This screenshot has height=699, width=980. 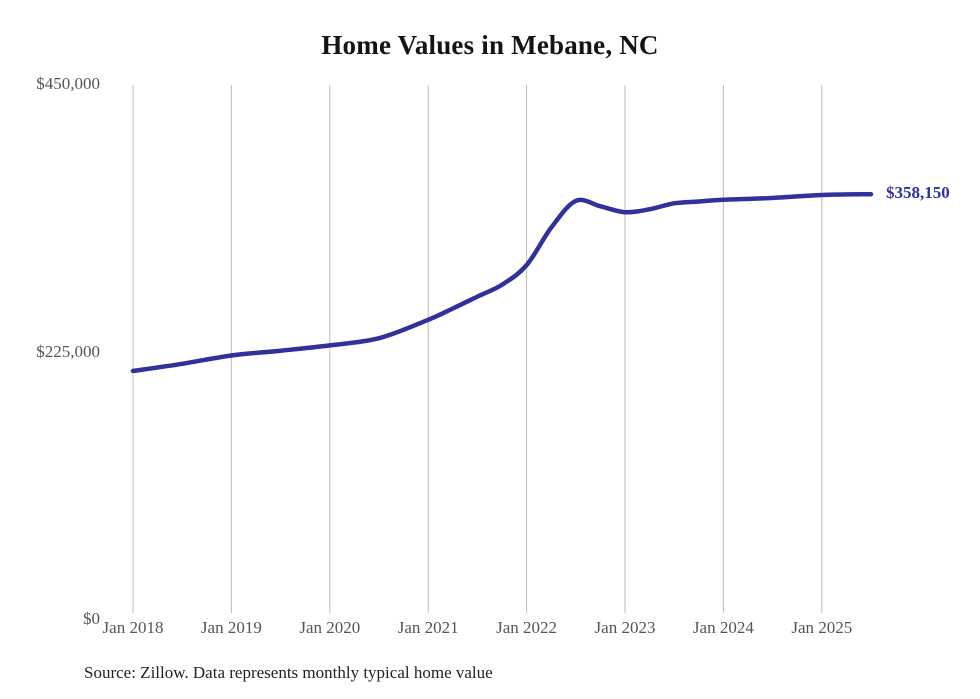 What do you see at coordinates (918, 193) in the screenshot?
I see `end-value-label: $358,150` at bounding box center [918, 193].